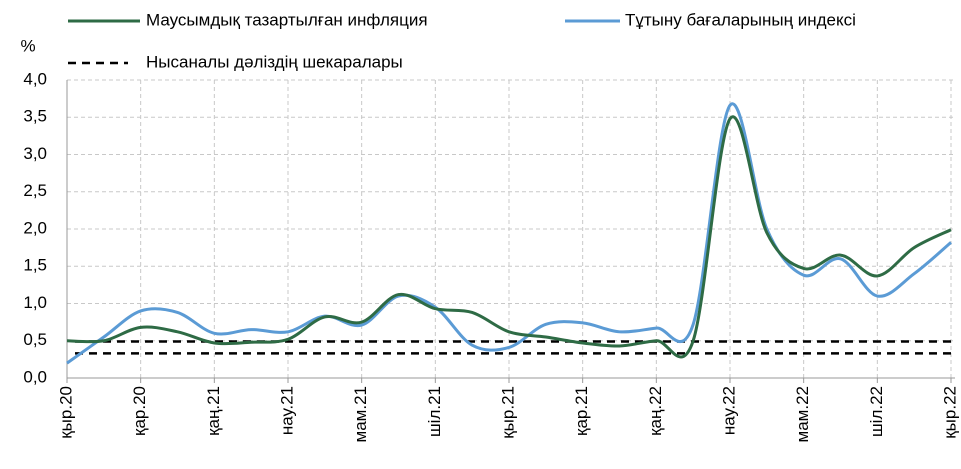  What do you see at coordinates (213, 411) in the screenshot?
I see `x-tick-label: қаң.21` at bounding box center [213, 411].